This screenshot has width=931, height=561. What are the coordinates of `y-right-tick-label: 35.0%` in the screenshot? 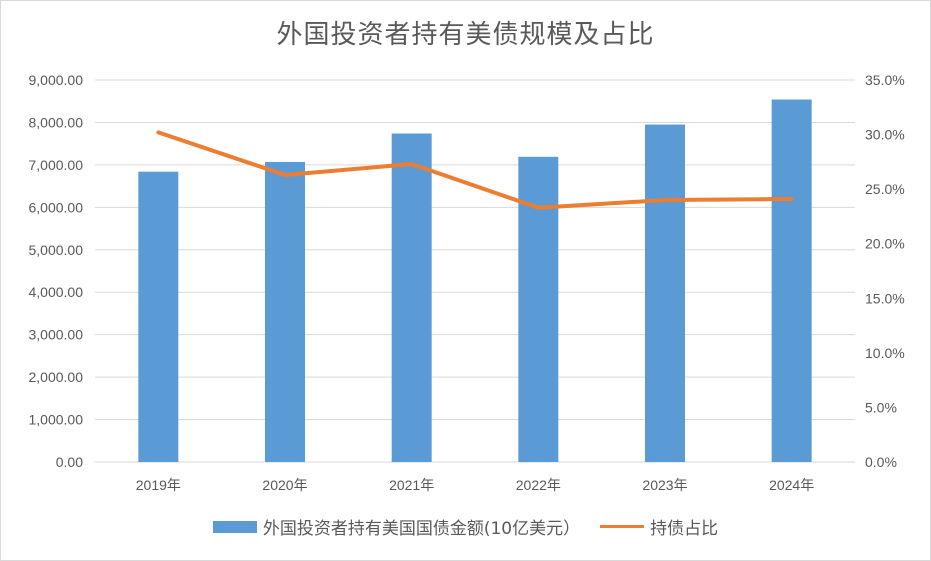 It's located at (885, 80).